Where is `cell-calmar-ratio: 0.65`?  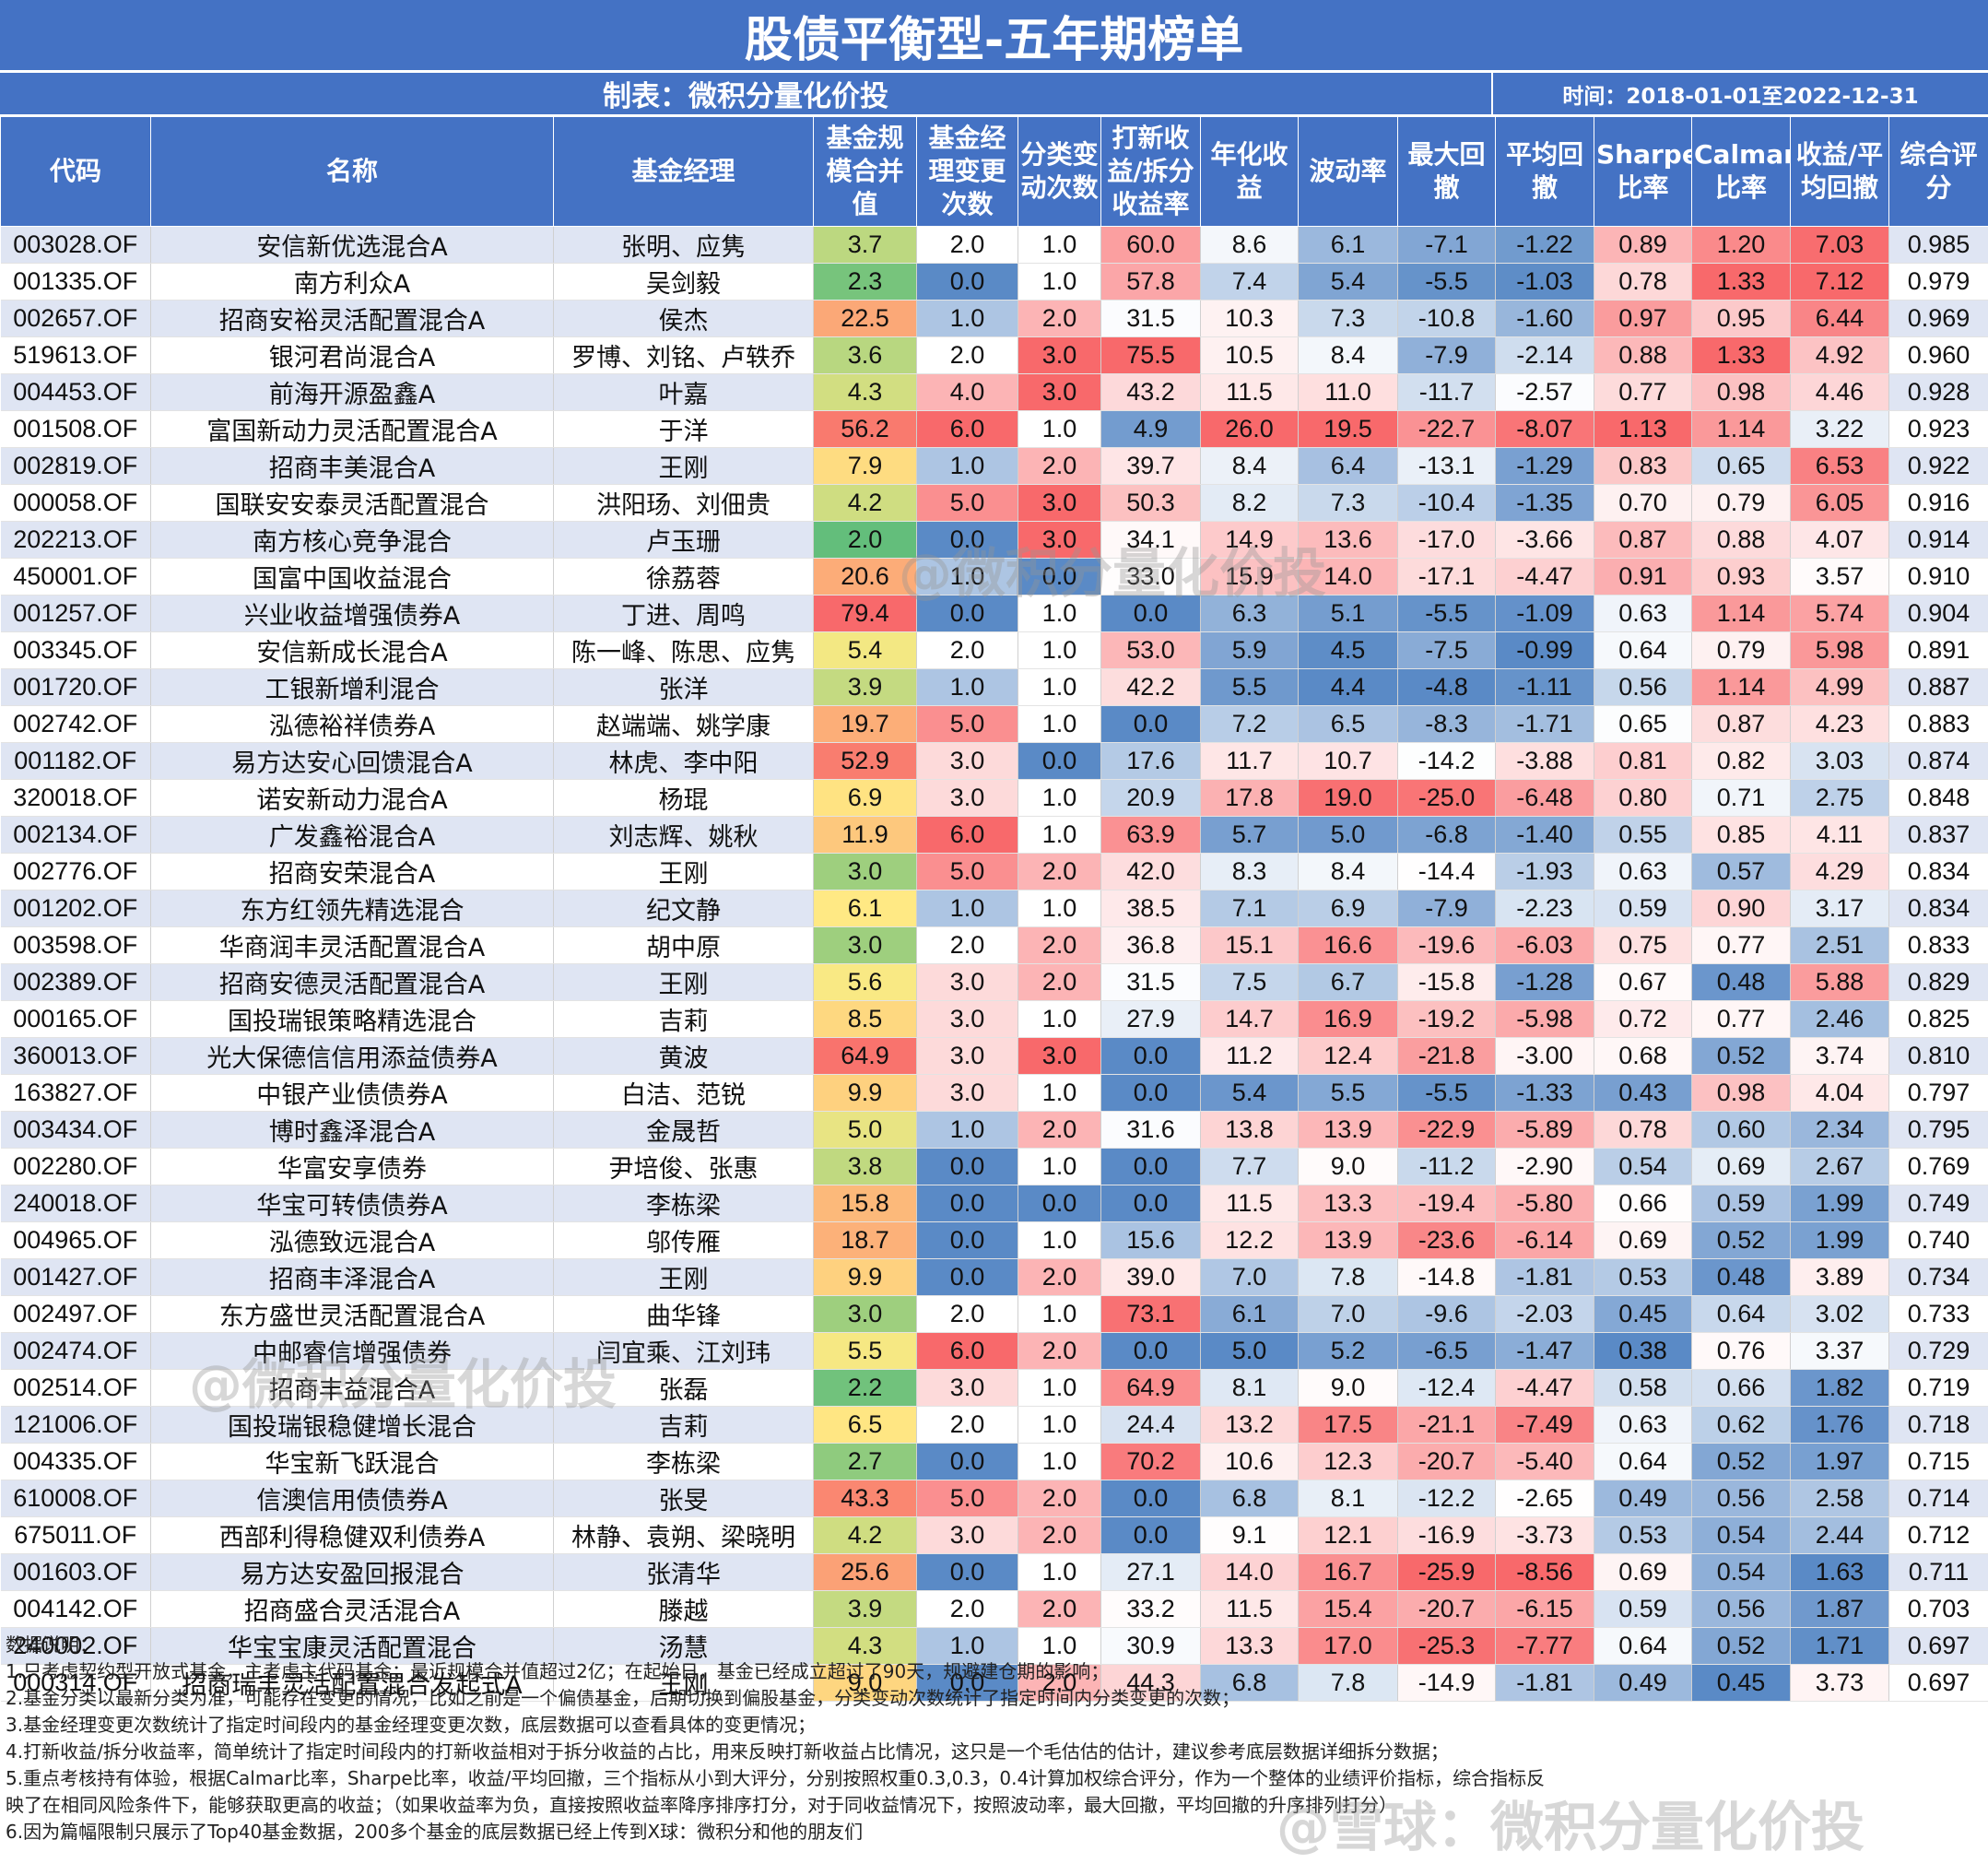 cell-calmar-ratio: 0.65 is located at coordinates (1741, 466).